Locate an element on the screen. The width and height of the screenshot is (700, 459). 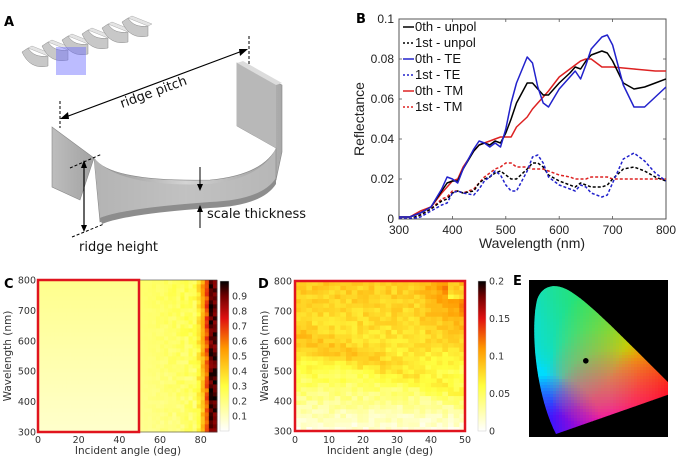
x-tick-label: 20 is located at coordinates (363, 440).